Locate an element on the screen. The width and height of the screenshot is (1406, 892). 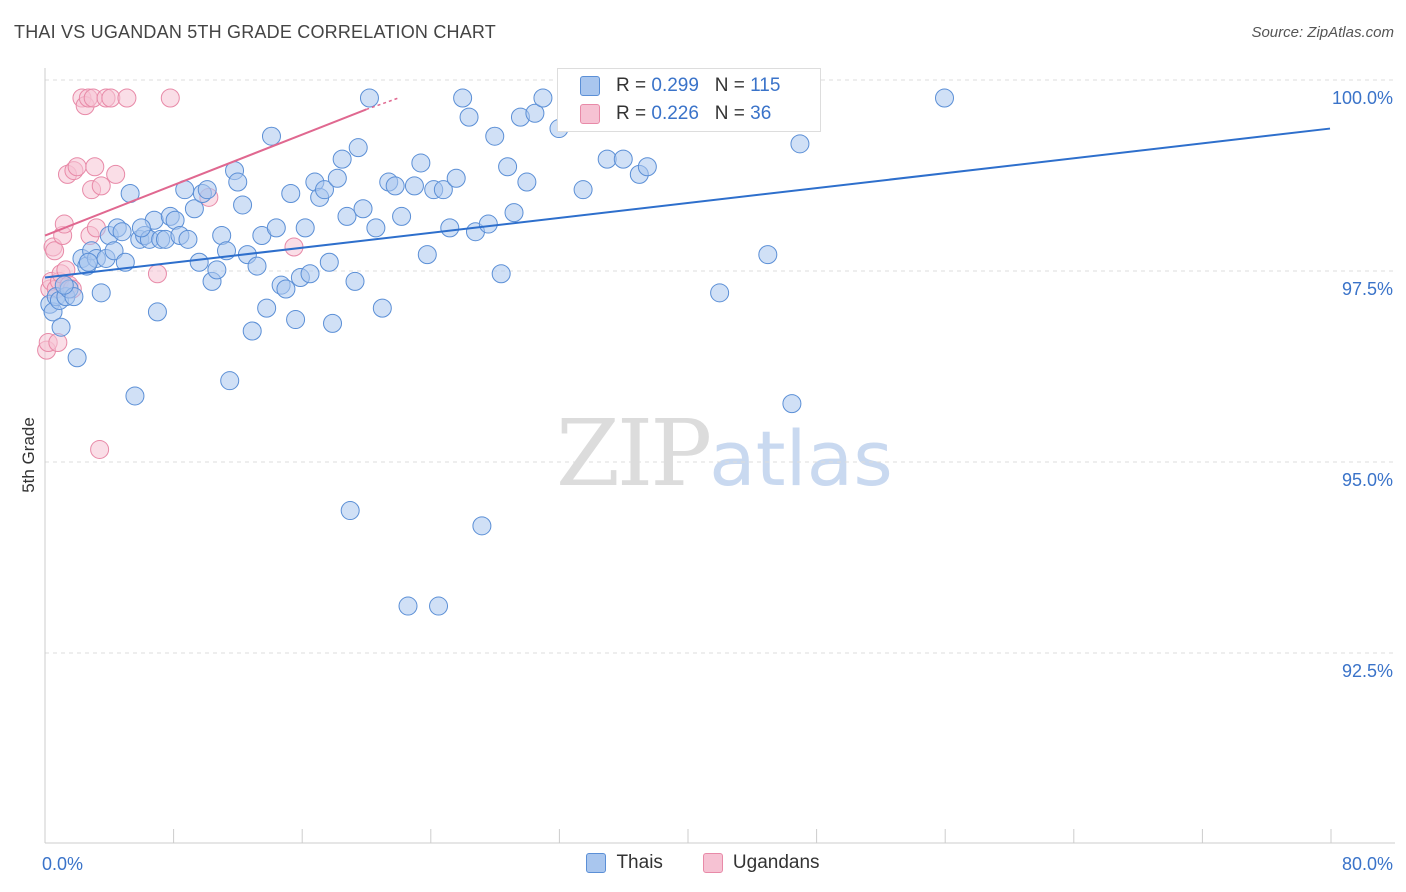
legend-swatch-ugandans is located at coordinates (712, 863).